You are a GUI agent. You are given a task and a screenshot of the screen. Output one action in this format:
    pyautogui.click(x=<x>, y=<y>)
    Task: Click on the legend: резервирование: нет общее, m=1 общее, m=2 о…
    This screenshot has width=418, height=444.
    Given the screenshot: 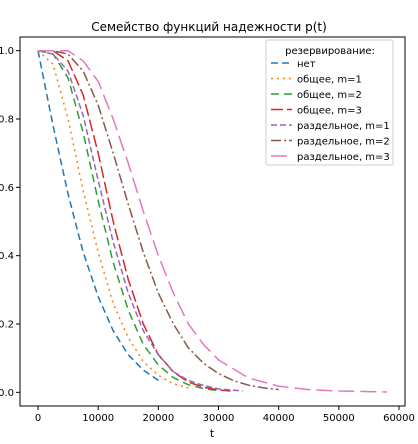 What is the action you would take?
    pyautogui.click(x=329, y=102)
    